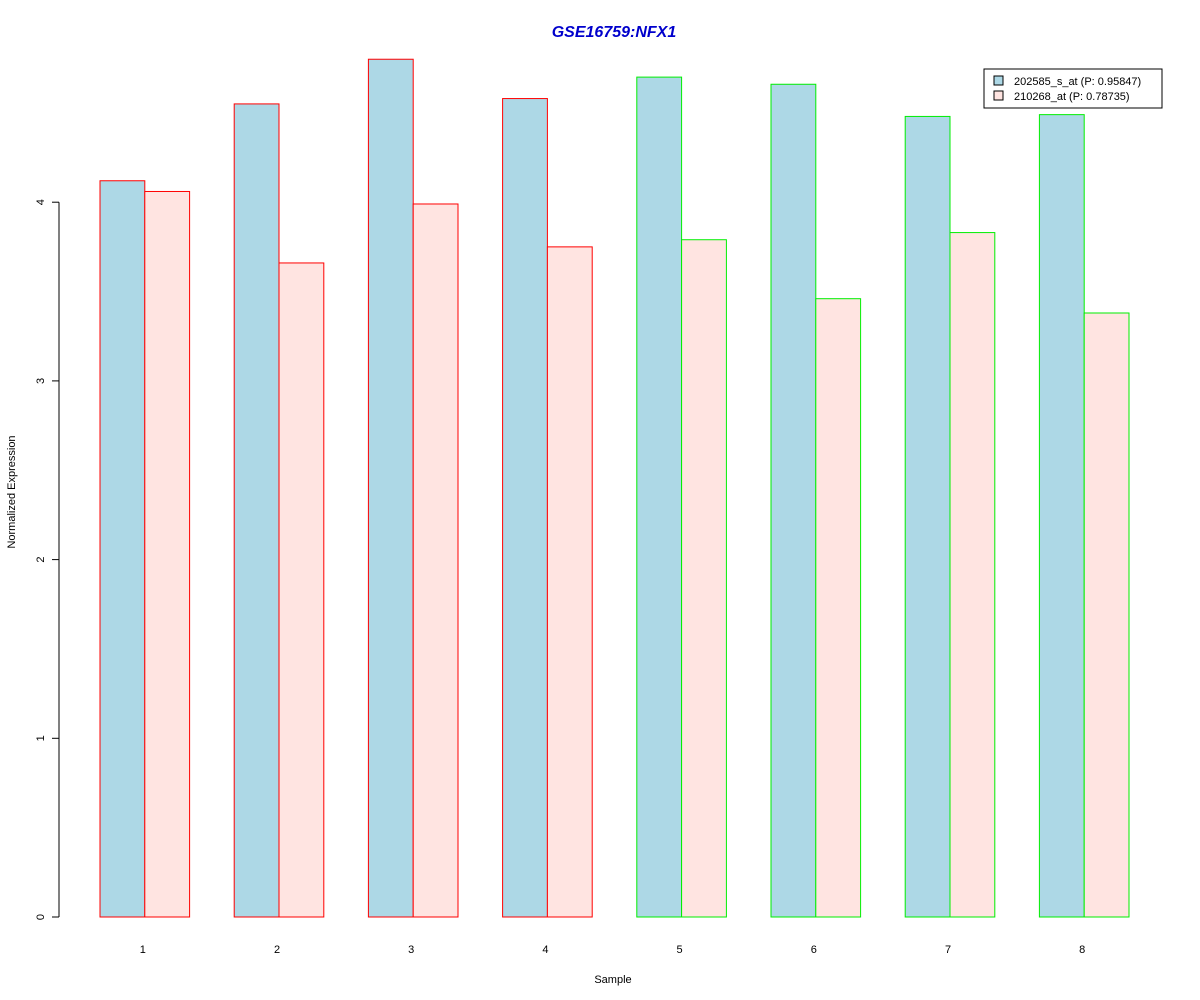 The image size is (1200, 1000). I want to click on x-tick-label-8: 8, so click(1082, 950).